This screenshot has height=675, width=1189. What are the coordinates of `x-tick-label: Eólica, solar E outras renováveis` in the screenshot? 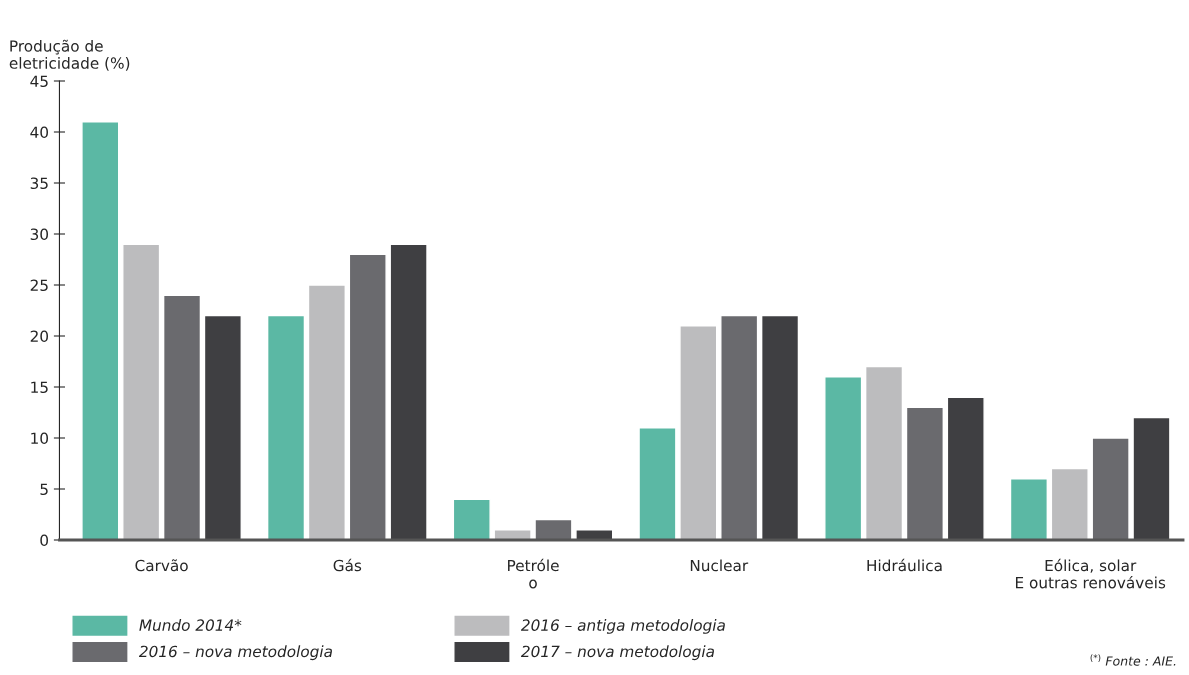 It's located at (1090, 573).